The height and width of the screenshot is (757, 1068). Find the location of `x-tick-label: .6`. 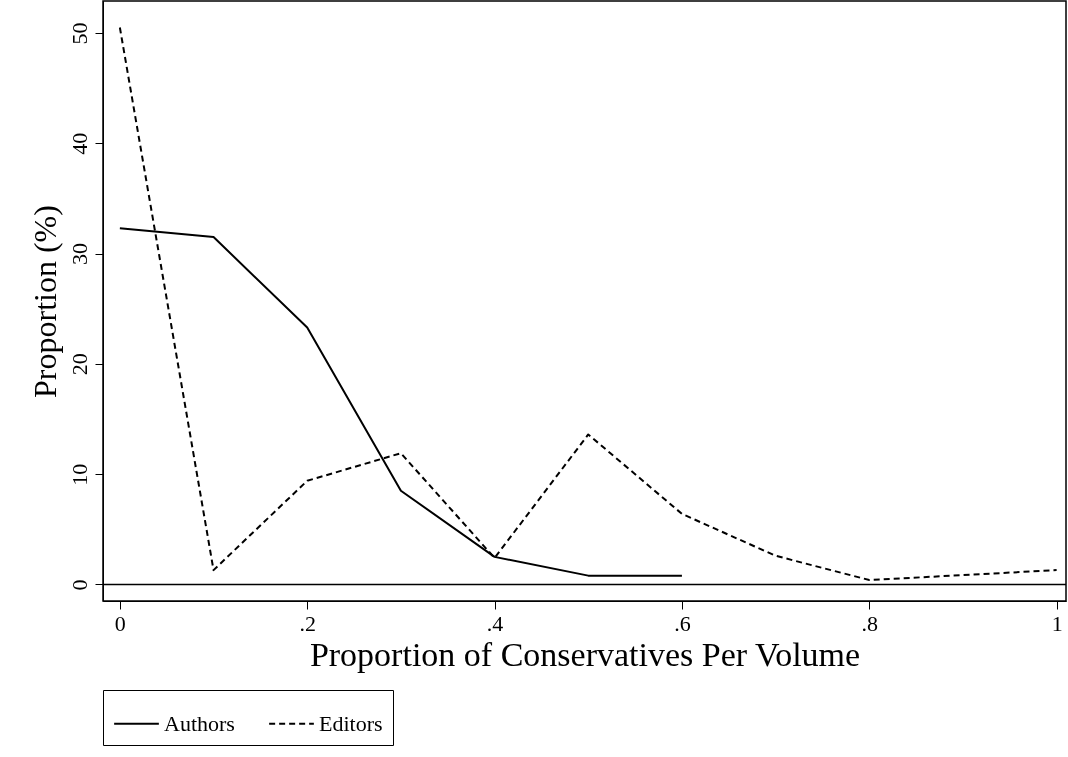

x-tick-label: .6 is located at coordinates (682, 623).